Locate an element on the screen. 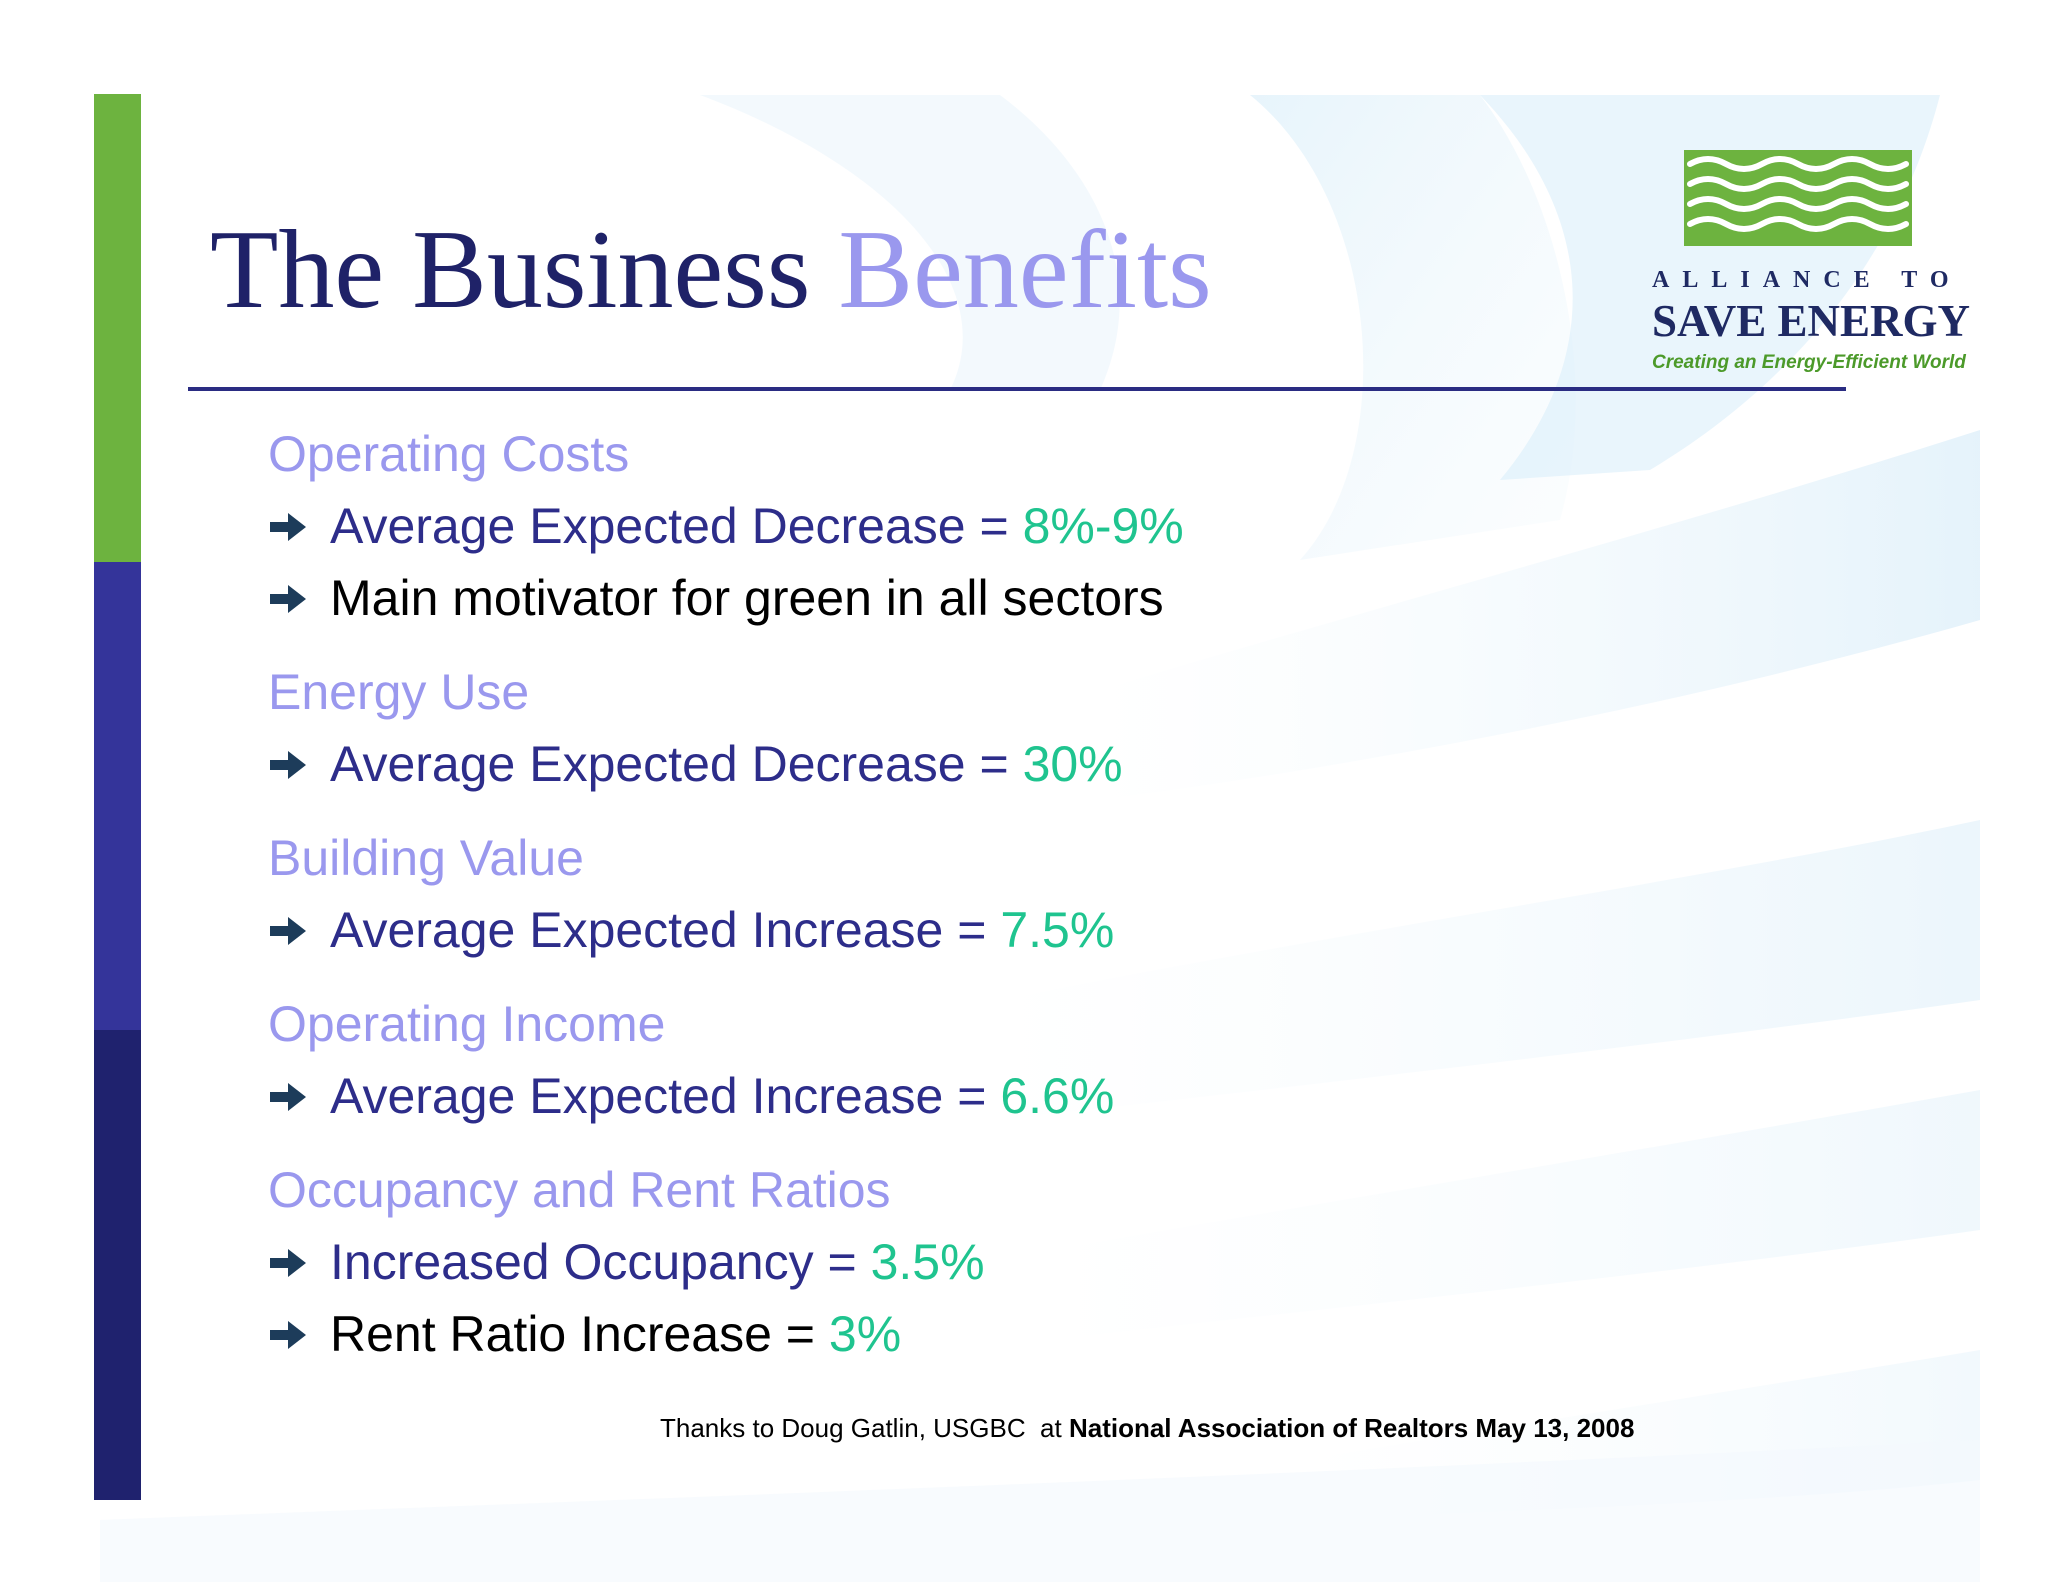  bullet-item: Rent Ratio Increase = 3% is located at coordinates (1018, 1334).